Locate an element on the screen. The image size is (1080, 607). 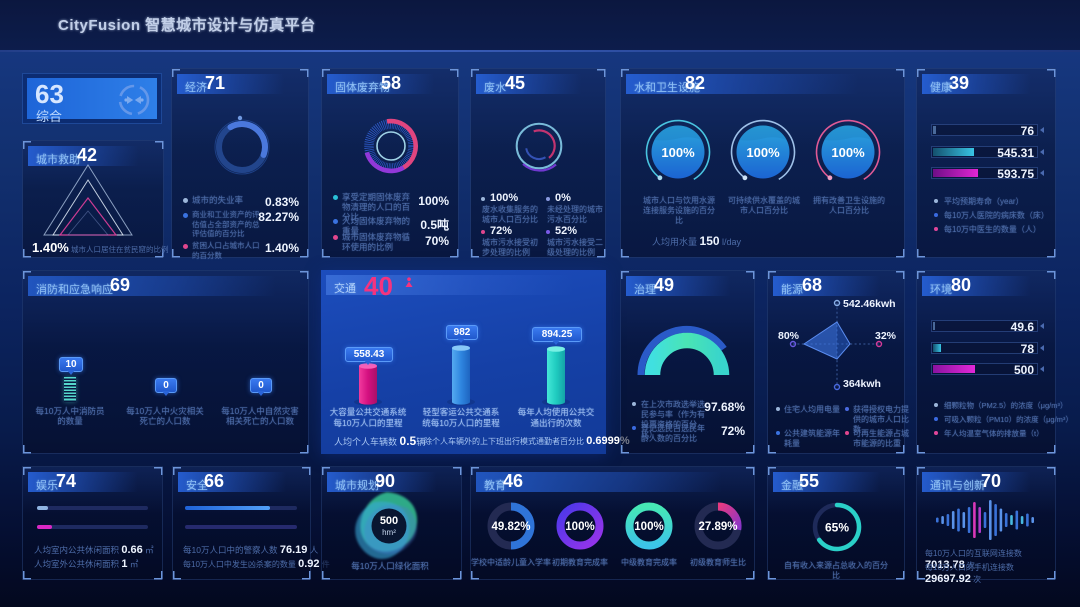
svg-text: 65% is located at coordinates (837, 528).